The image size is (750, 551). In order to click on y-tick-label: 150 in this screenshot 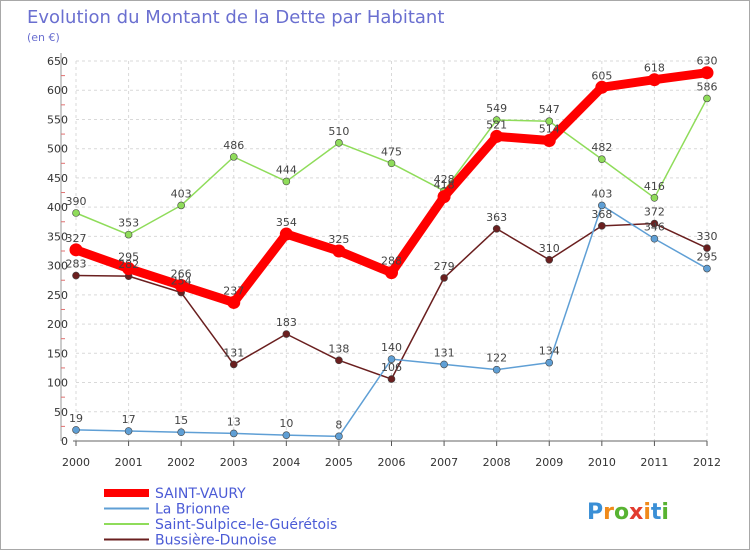, I will do `click(57, 353)`.